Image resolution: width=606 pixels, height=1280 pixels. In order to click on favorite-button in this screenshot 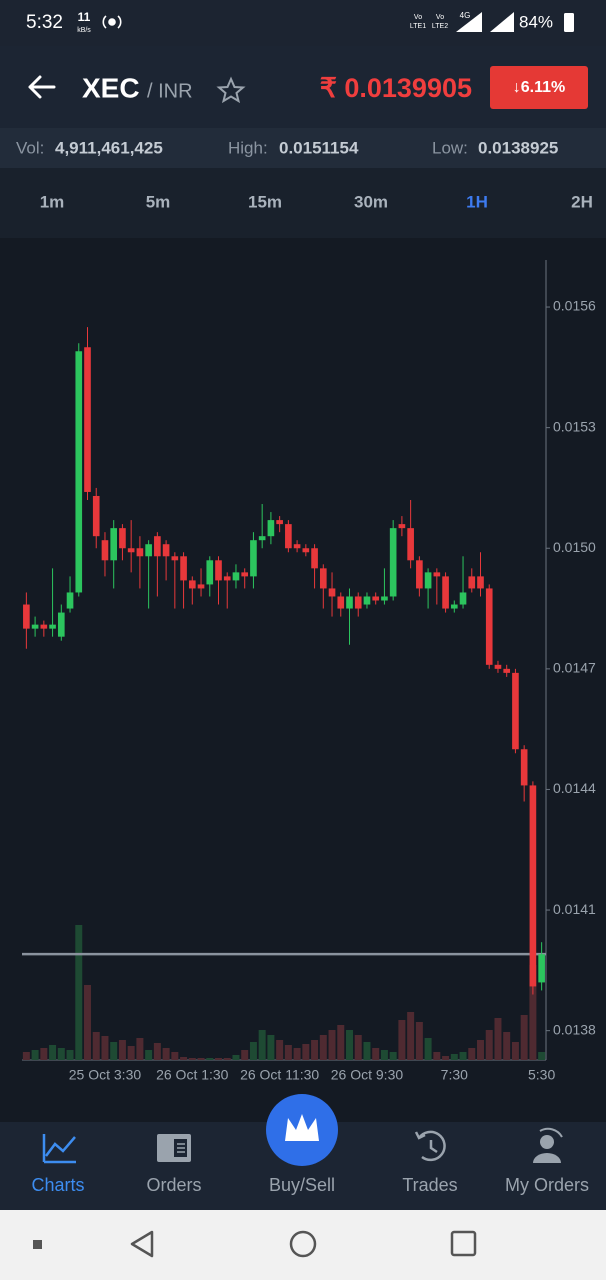, I will do `click(231, 90)`.